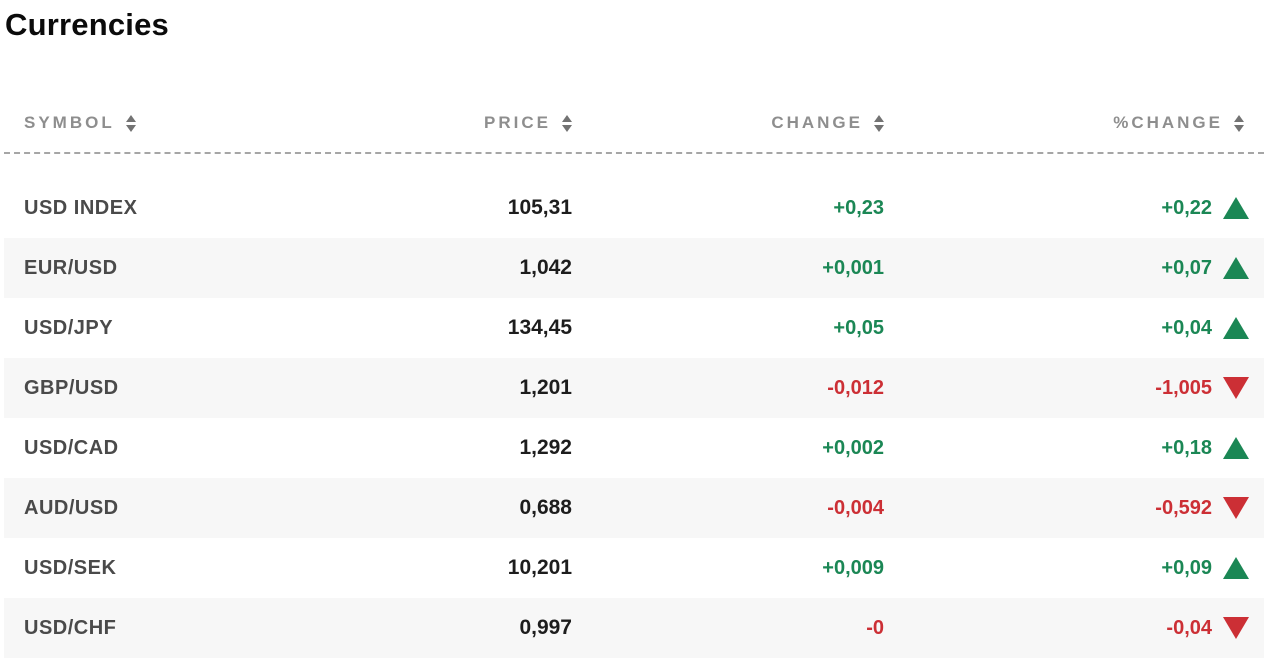 This screenshot has height=670, width=1268. What do you see at coordinates (1189, 627) in the screenshot?
I see `pct-change-value: -0,04` at bounding box center [1189, 627].